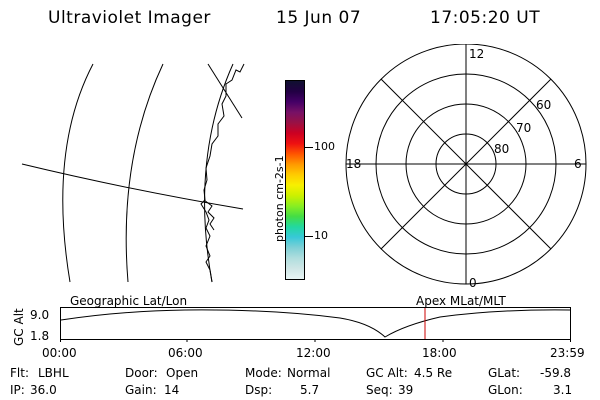 This screenshot has height=400, width=600. I want to click on polar-label-18: 18, so click(353, 164).